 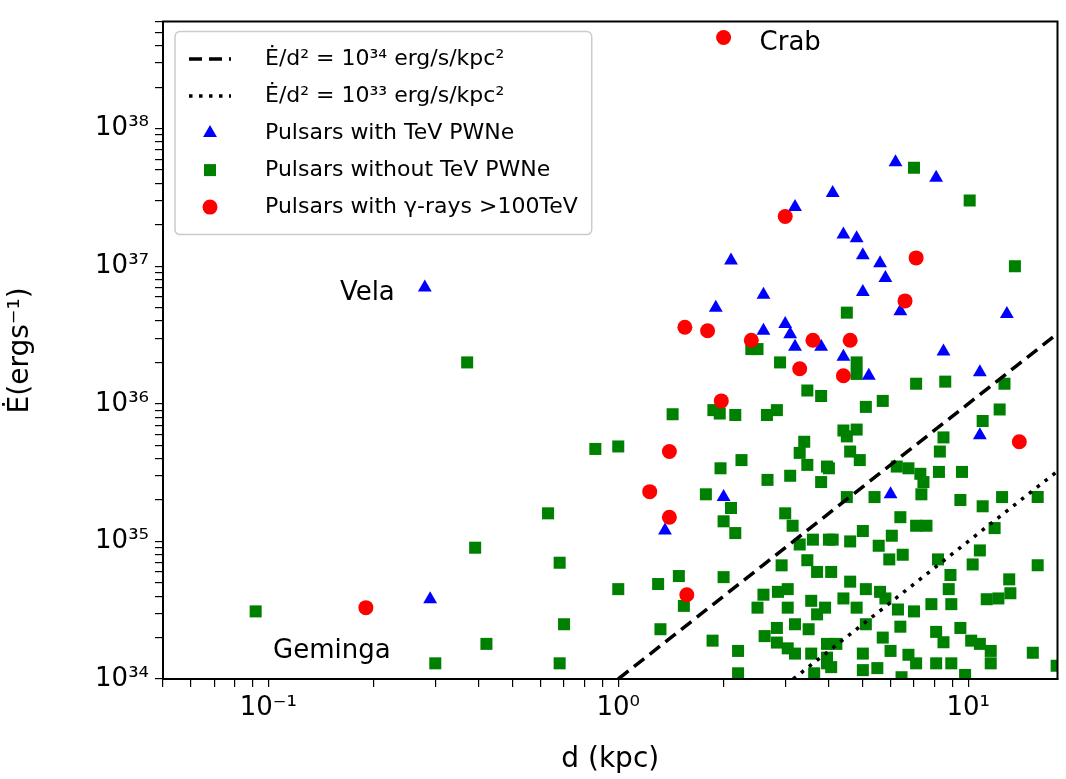 What do you see at coordinates (122, 539) in the screenshot?
I see `y-tick-label: 10³⁵` at bounding box center [122, 539].